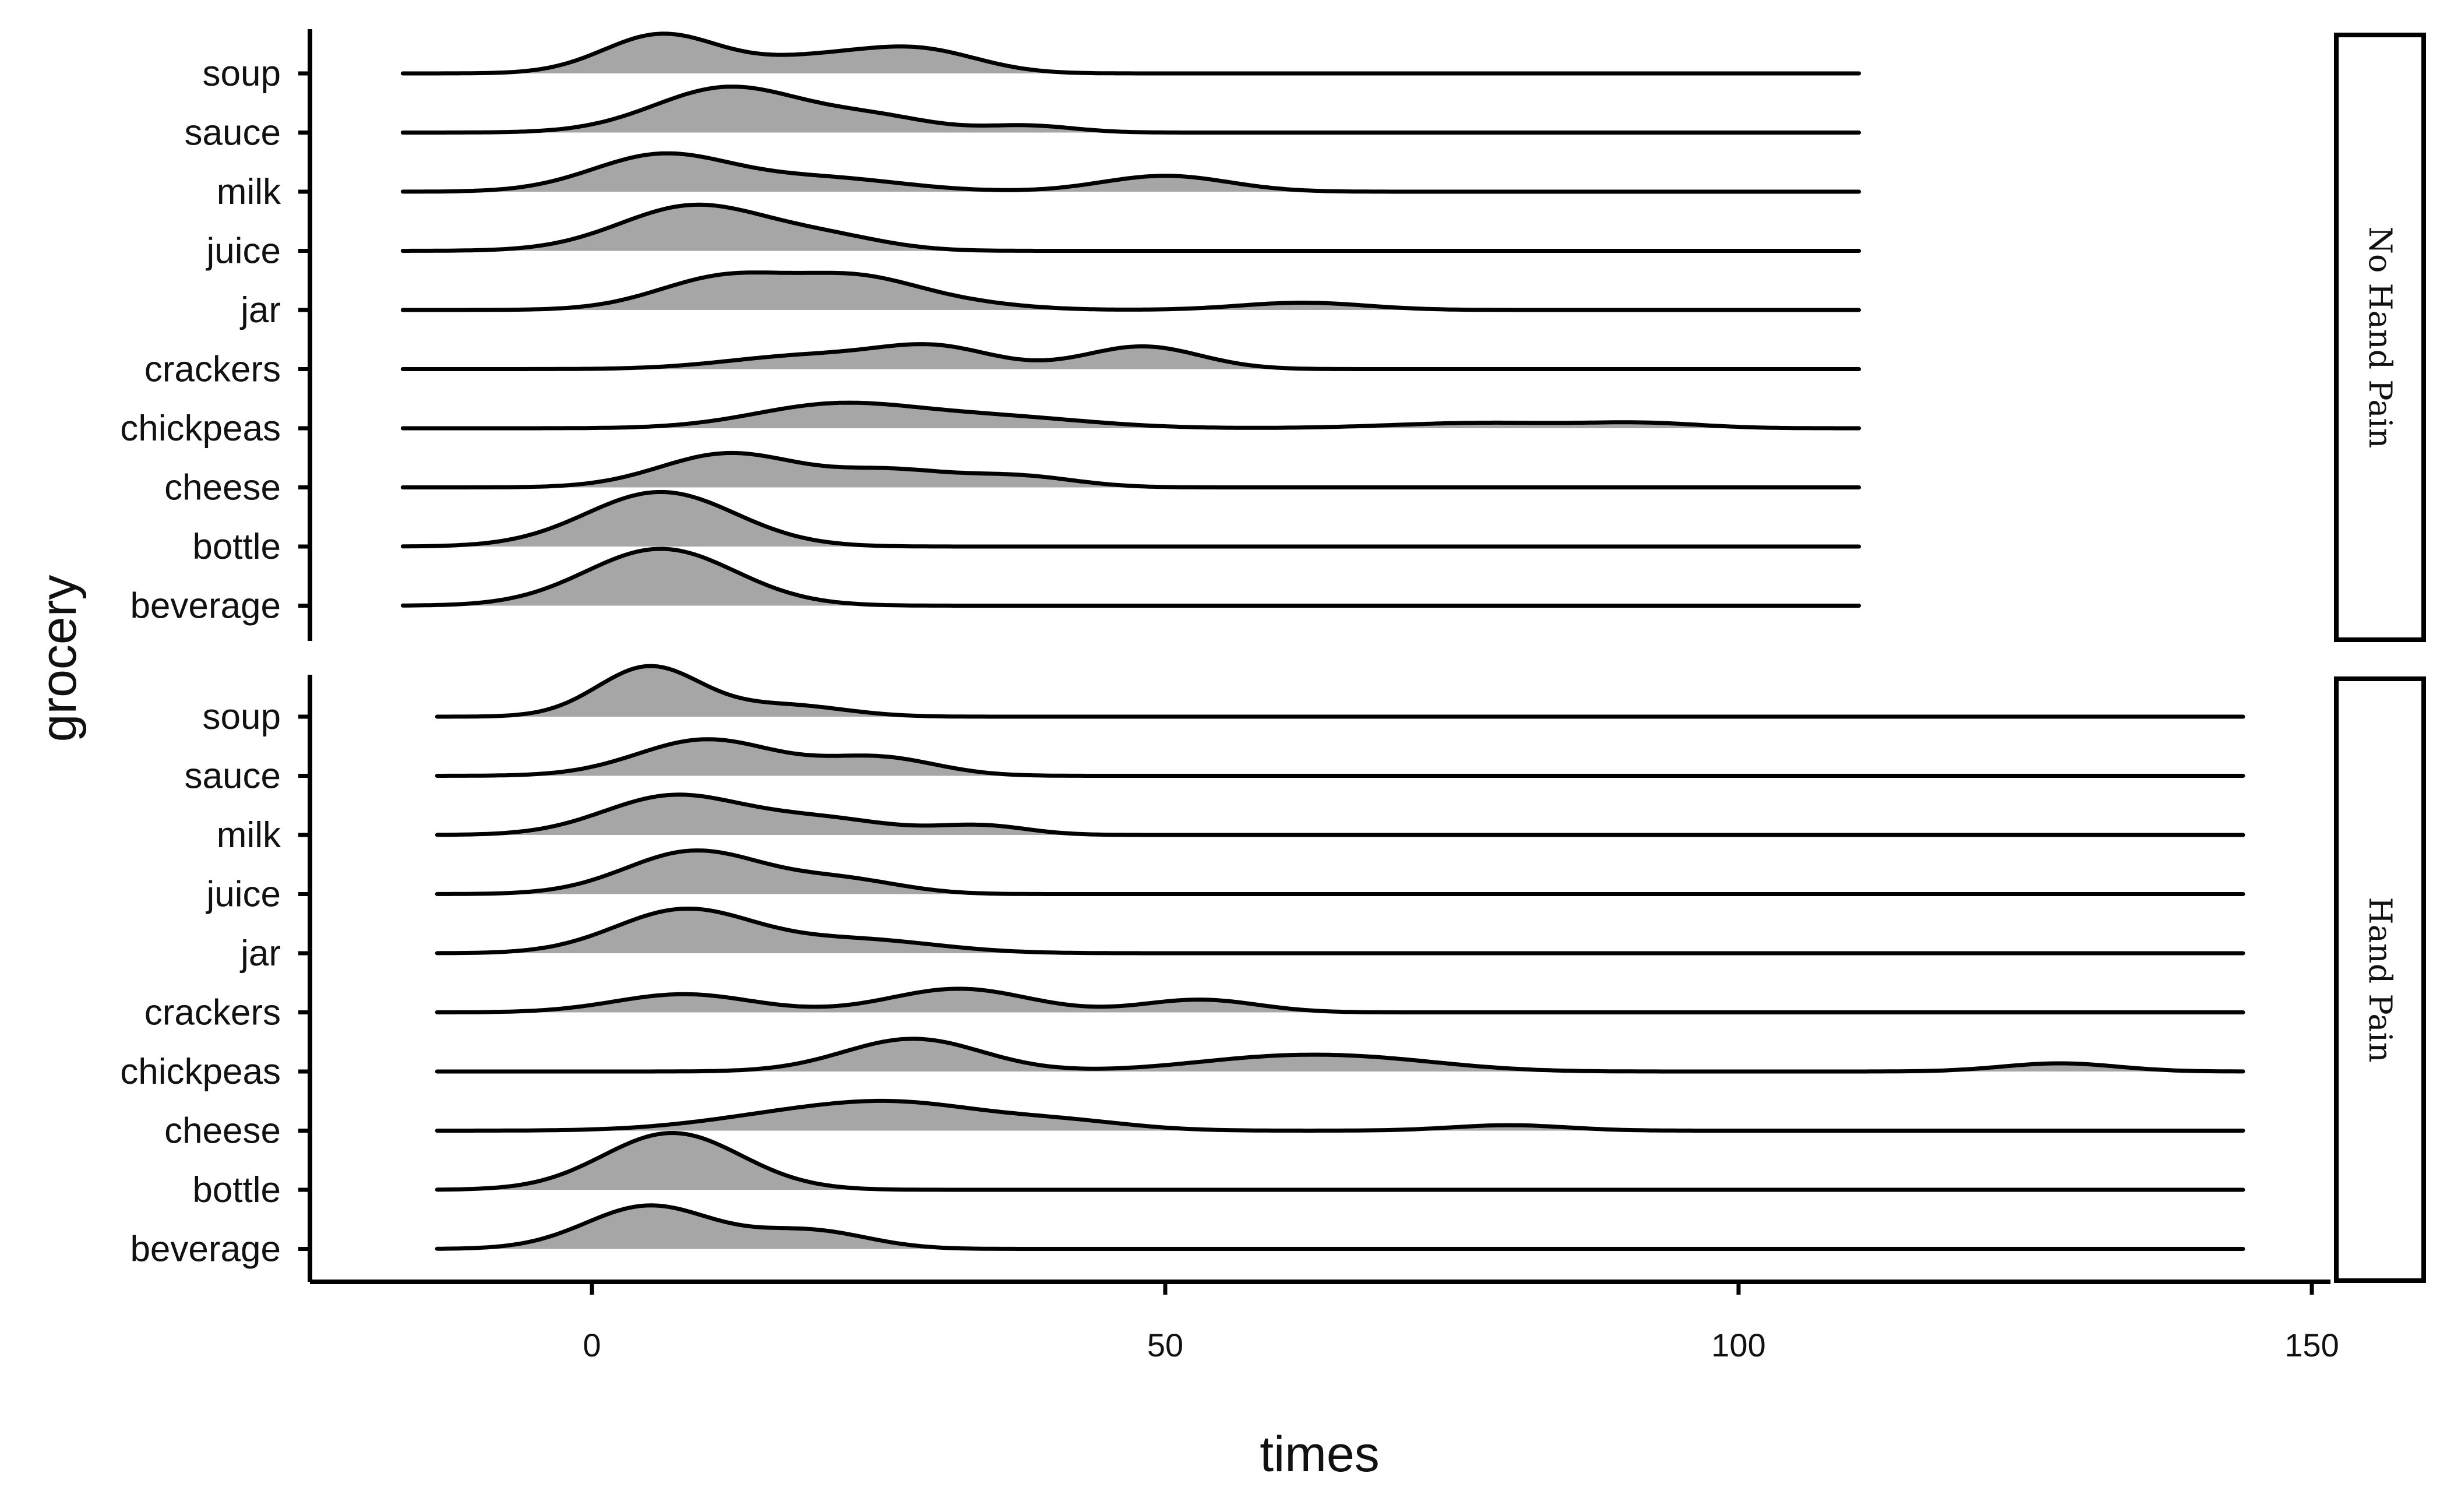 The image size is (2447, 1512). Describe the element at coordinates (592, 1345) in the screenshot. I see `x-tick-label-0: 0` at that location.